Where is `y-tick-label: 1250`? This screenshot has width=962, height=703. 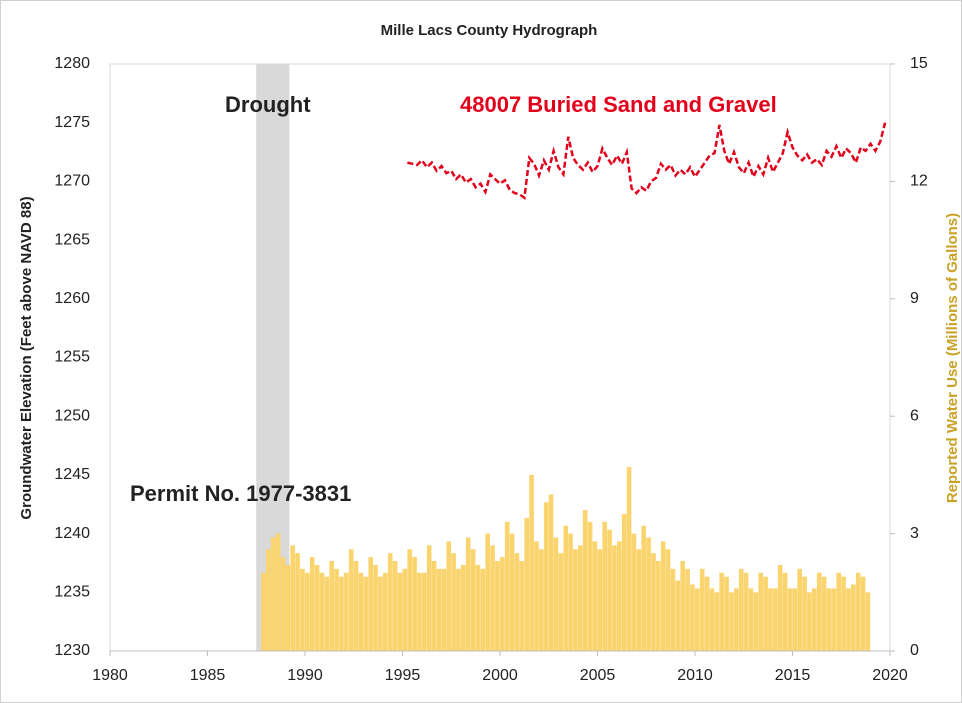 y-tick-label: 1250 is located at coordinates (72, 415).